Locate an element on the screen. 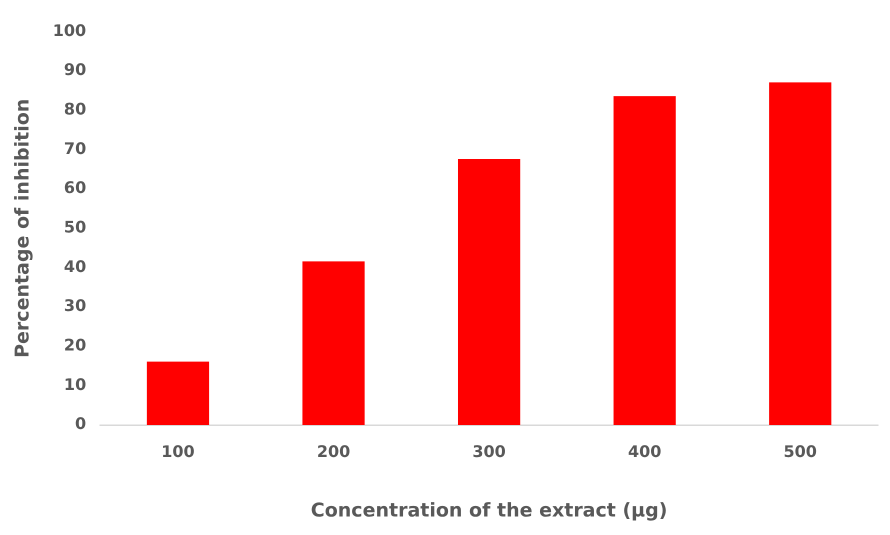 Image resolution: width=890 pixels, height=535 pixels. x-tick-label: 500 is located at coordinates (800, 451).